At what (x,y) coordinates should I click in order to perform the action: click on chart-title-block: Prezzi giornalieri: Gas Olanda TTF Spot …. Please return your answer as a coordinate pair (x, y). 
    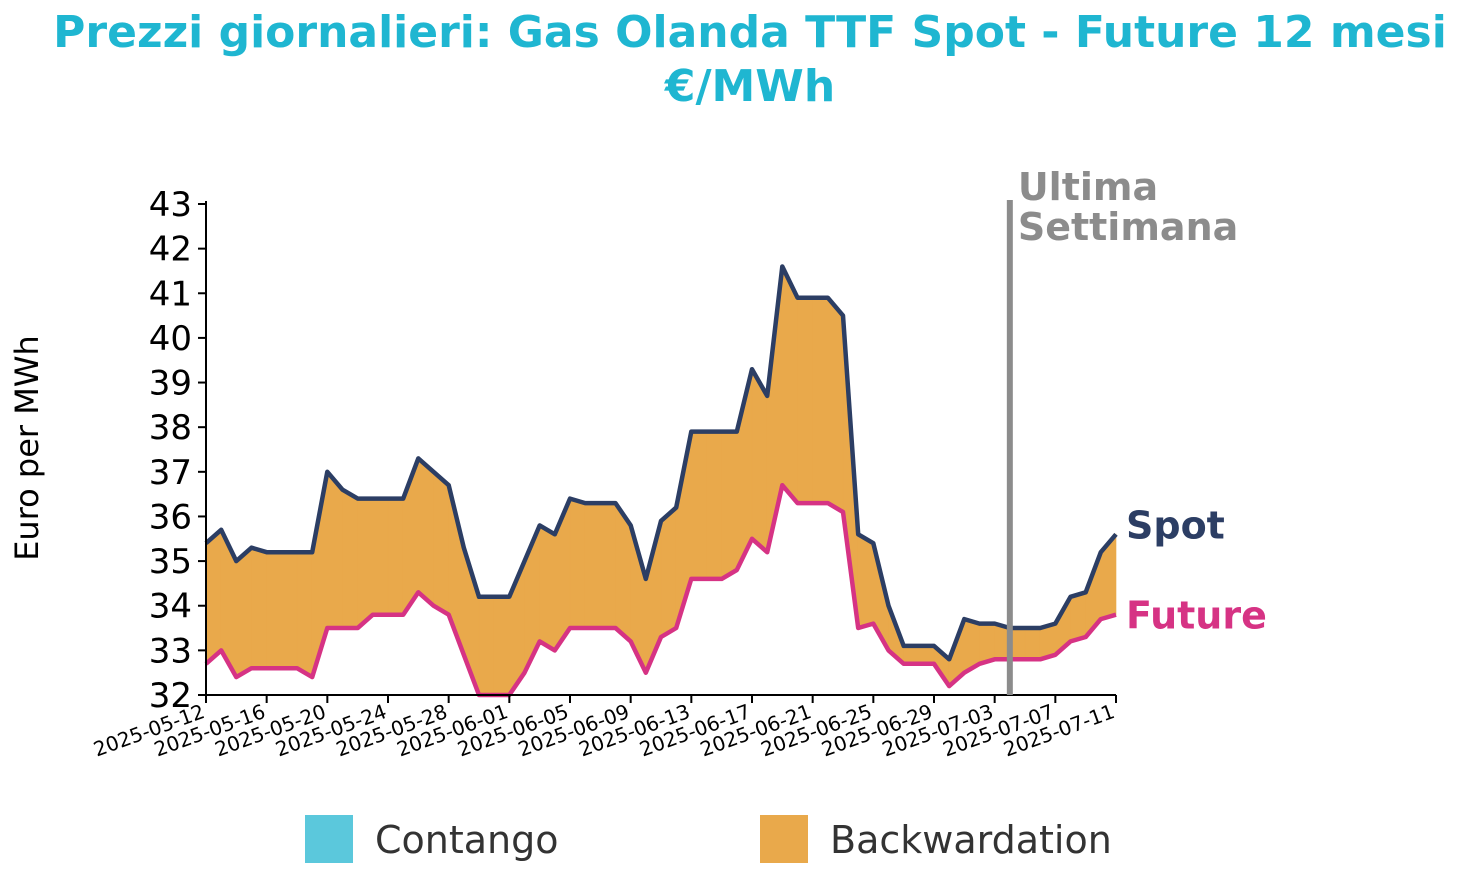
    Looking at the image, I should click on (741, 60).